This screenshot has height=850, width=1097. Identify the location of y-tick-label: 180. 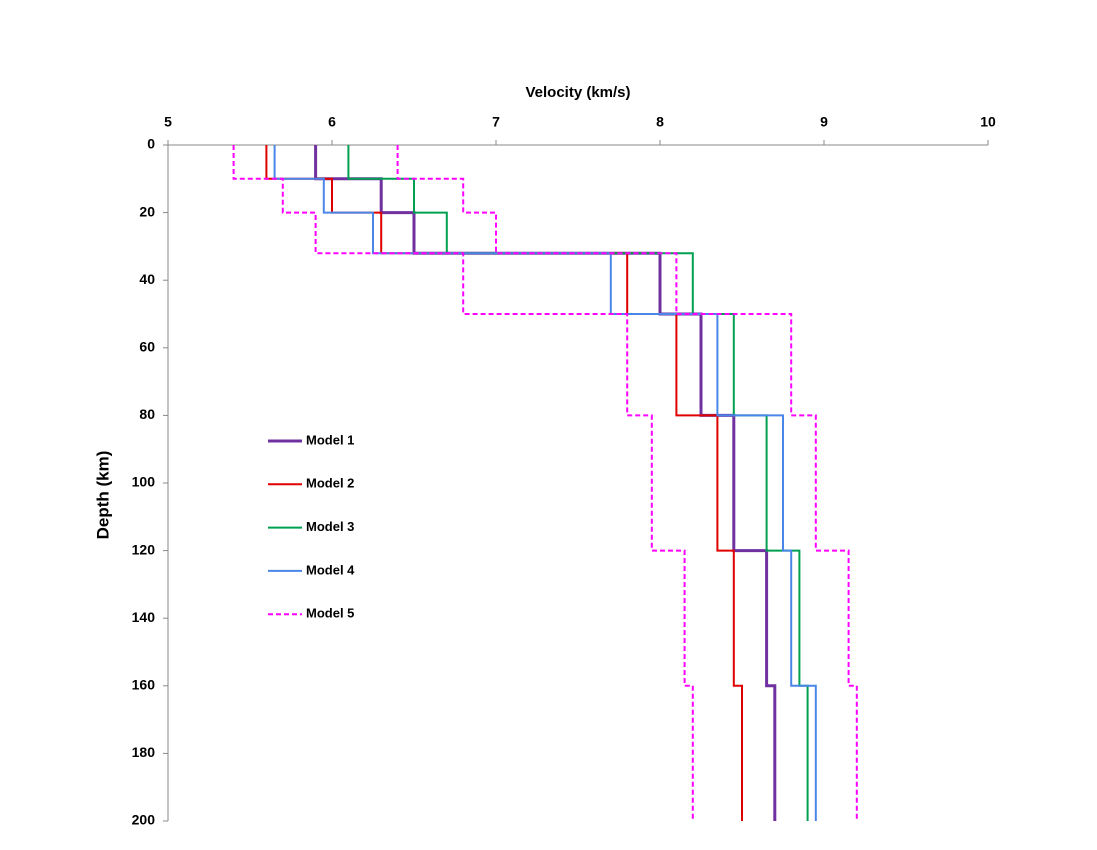
(144, 752).